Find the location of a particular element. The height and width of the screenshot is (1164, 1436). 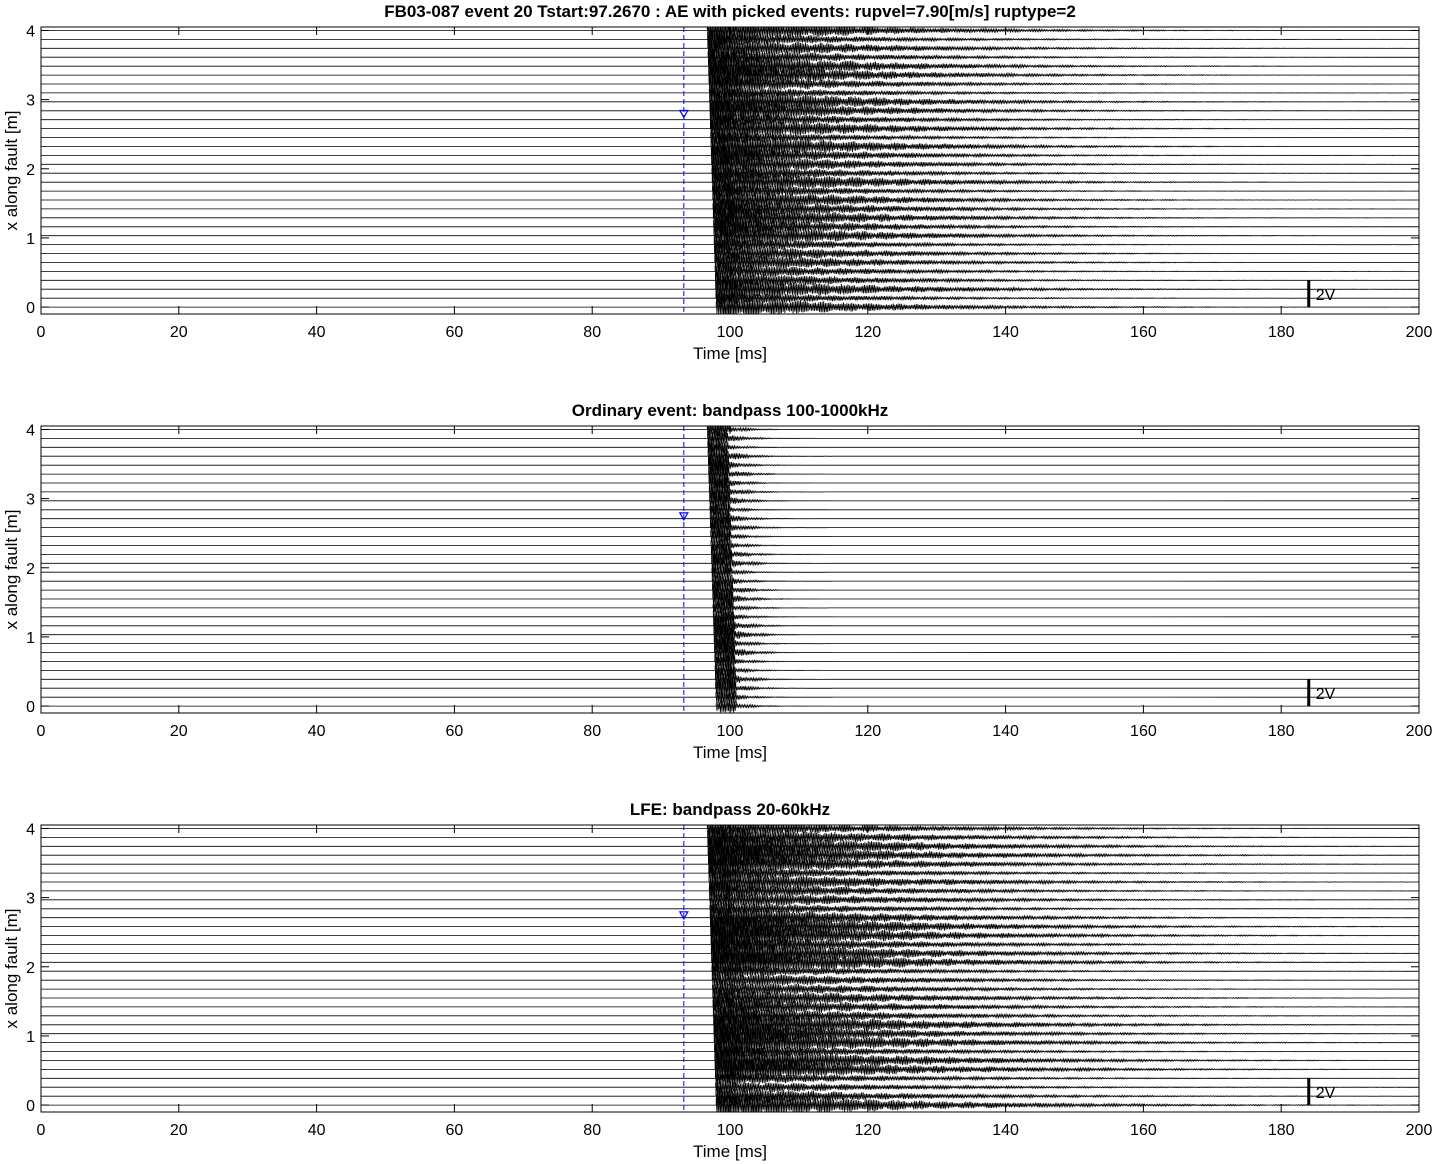

x-tick-label: 0 is located at coordinates (41, 332).